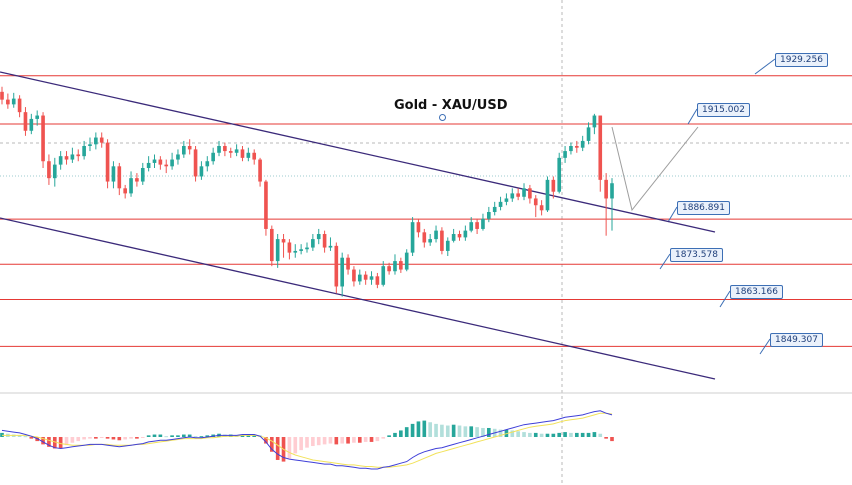 Image resolution: width=852 pixels, height=485 pixels. Describe the element at coordinates (796, 340) in the screenshot. I see `level-label-1849: 1849.307` at that location.